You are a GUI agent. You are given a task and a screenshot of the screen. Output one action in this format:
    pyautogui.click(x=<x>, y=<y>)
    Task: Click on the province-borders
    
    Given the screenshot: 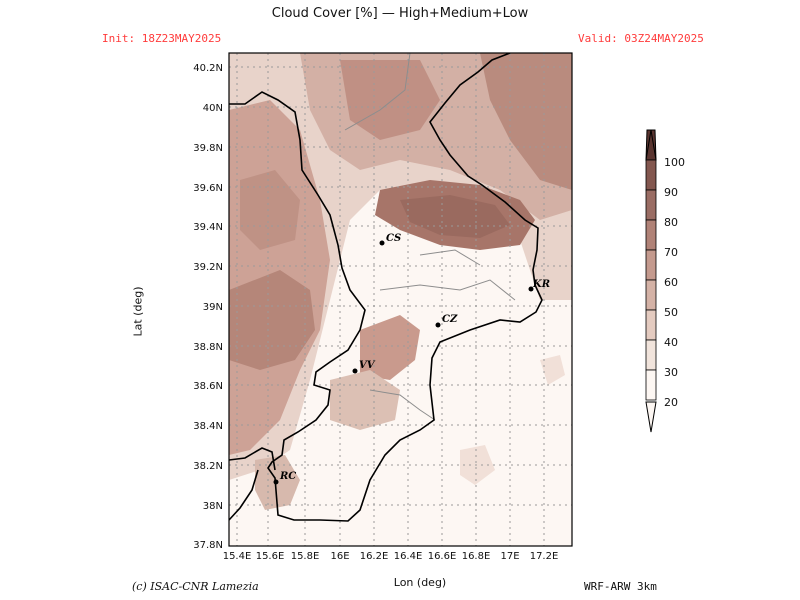 What is the action you would take?
    pyautogui.click(x=430, y=237)
    